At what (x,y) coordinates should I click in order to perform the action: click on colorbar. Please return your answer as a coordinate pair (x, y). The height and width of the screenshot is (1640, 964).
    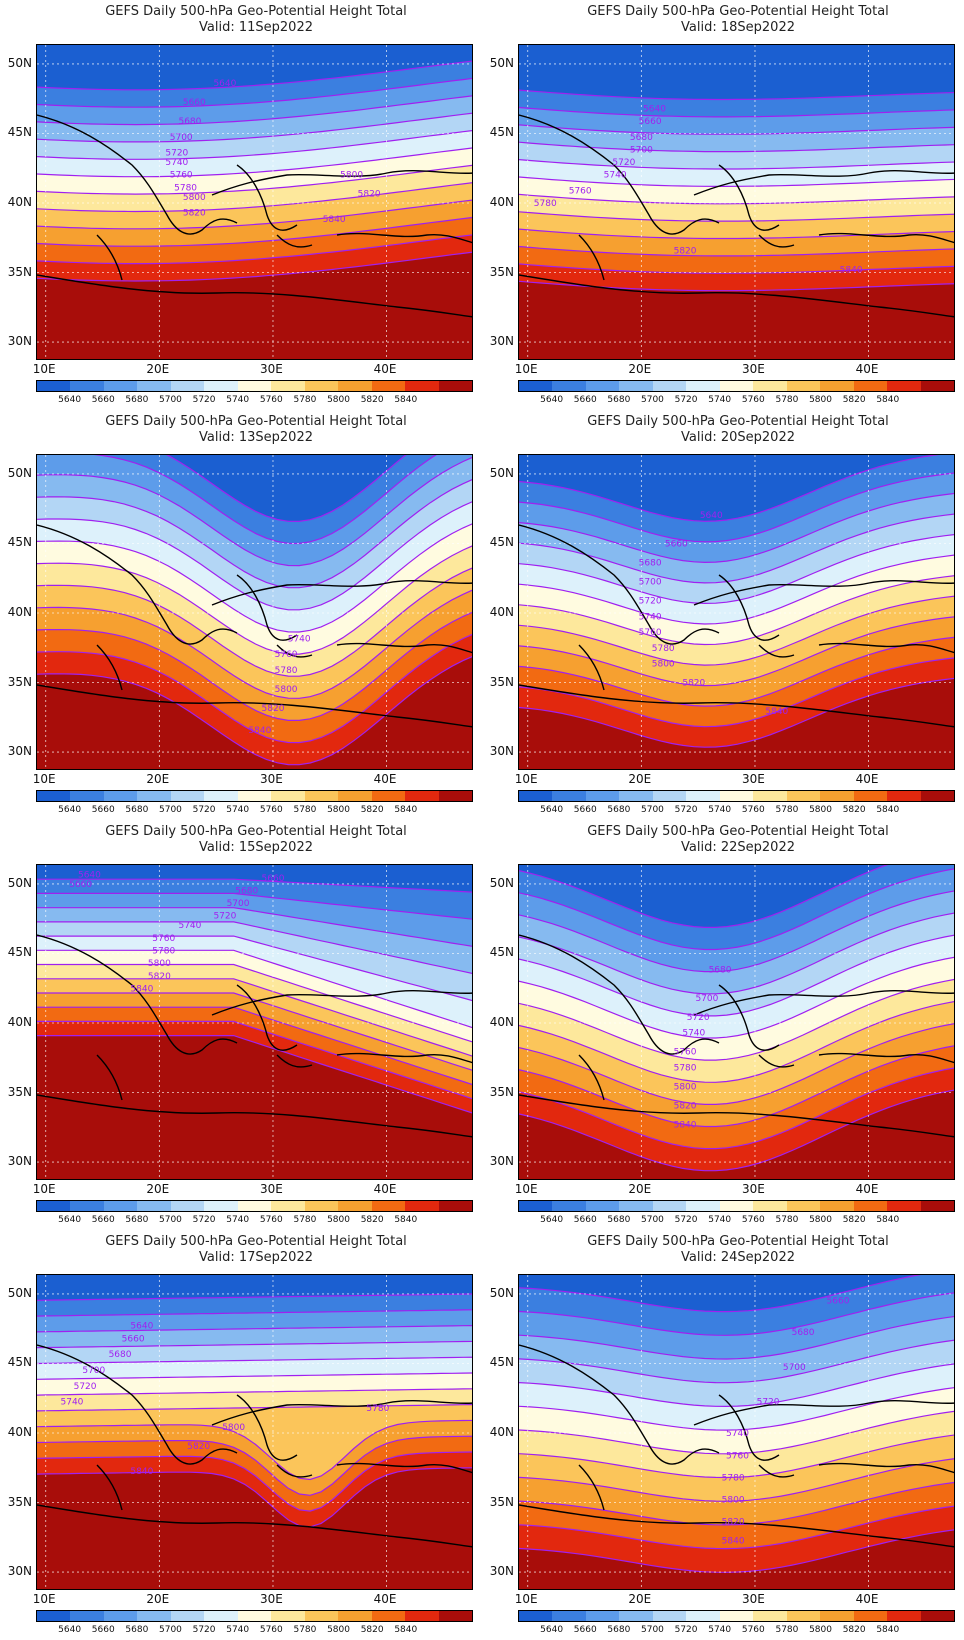
    Looking at the image, I should click on (736, 386).